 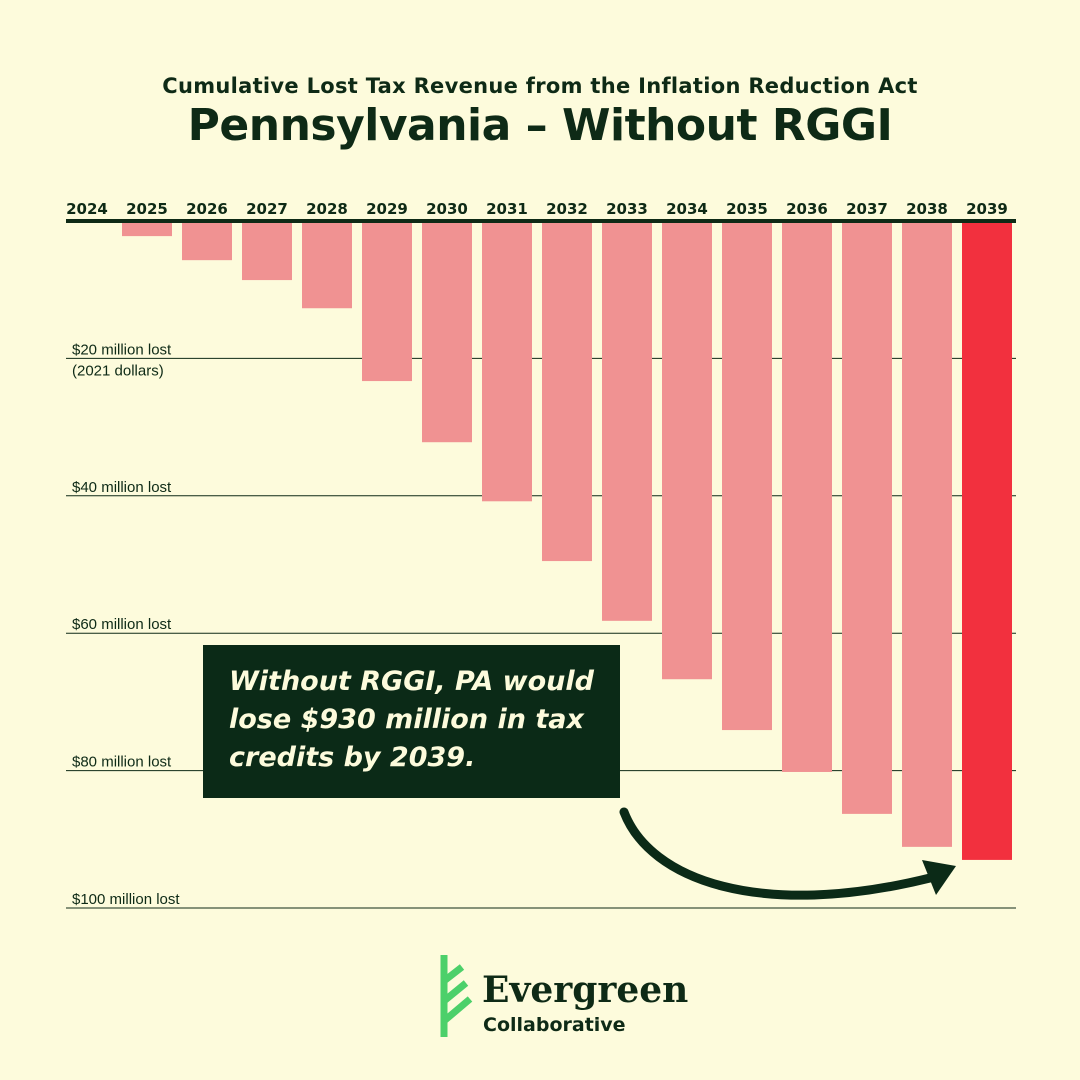 I want to click on bar-2029, so click(x=387, y=301).